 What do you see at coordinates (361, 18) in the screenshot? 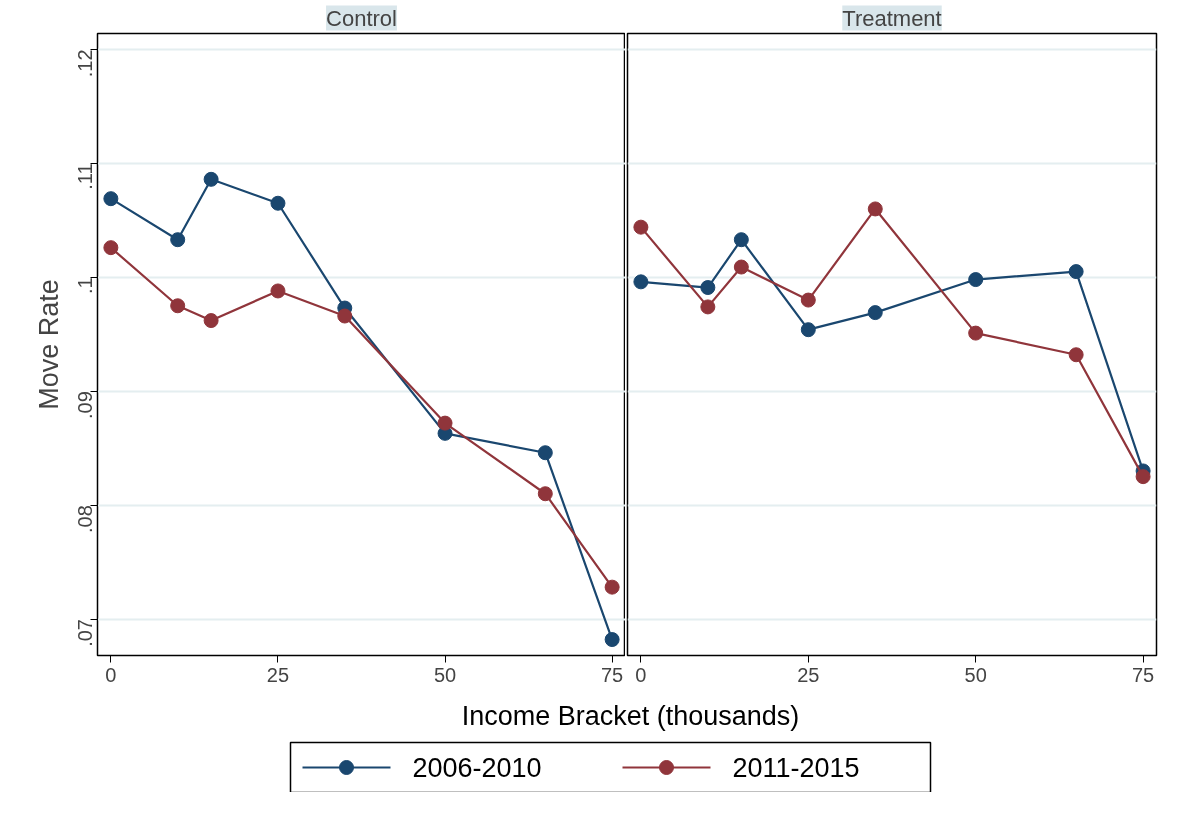
I see `chart-title: Control` at bounding box center [361, 18].